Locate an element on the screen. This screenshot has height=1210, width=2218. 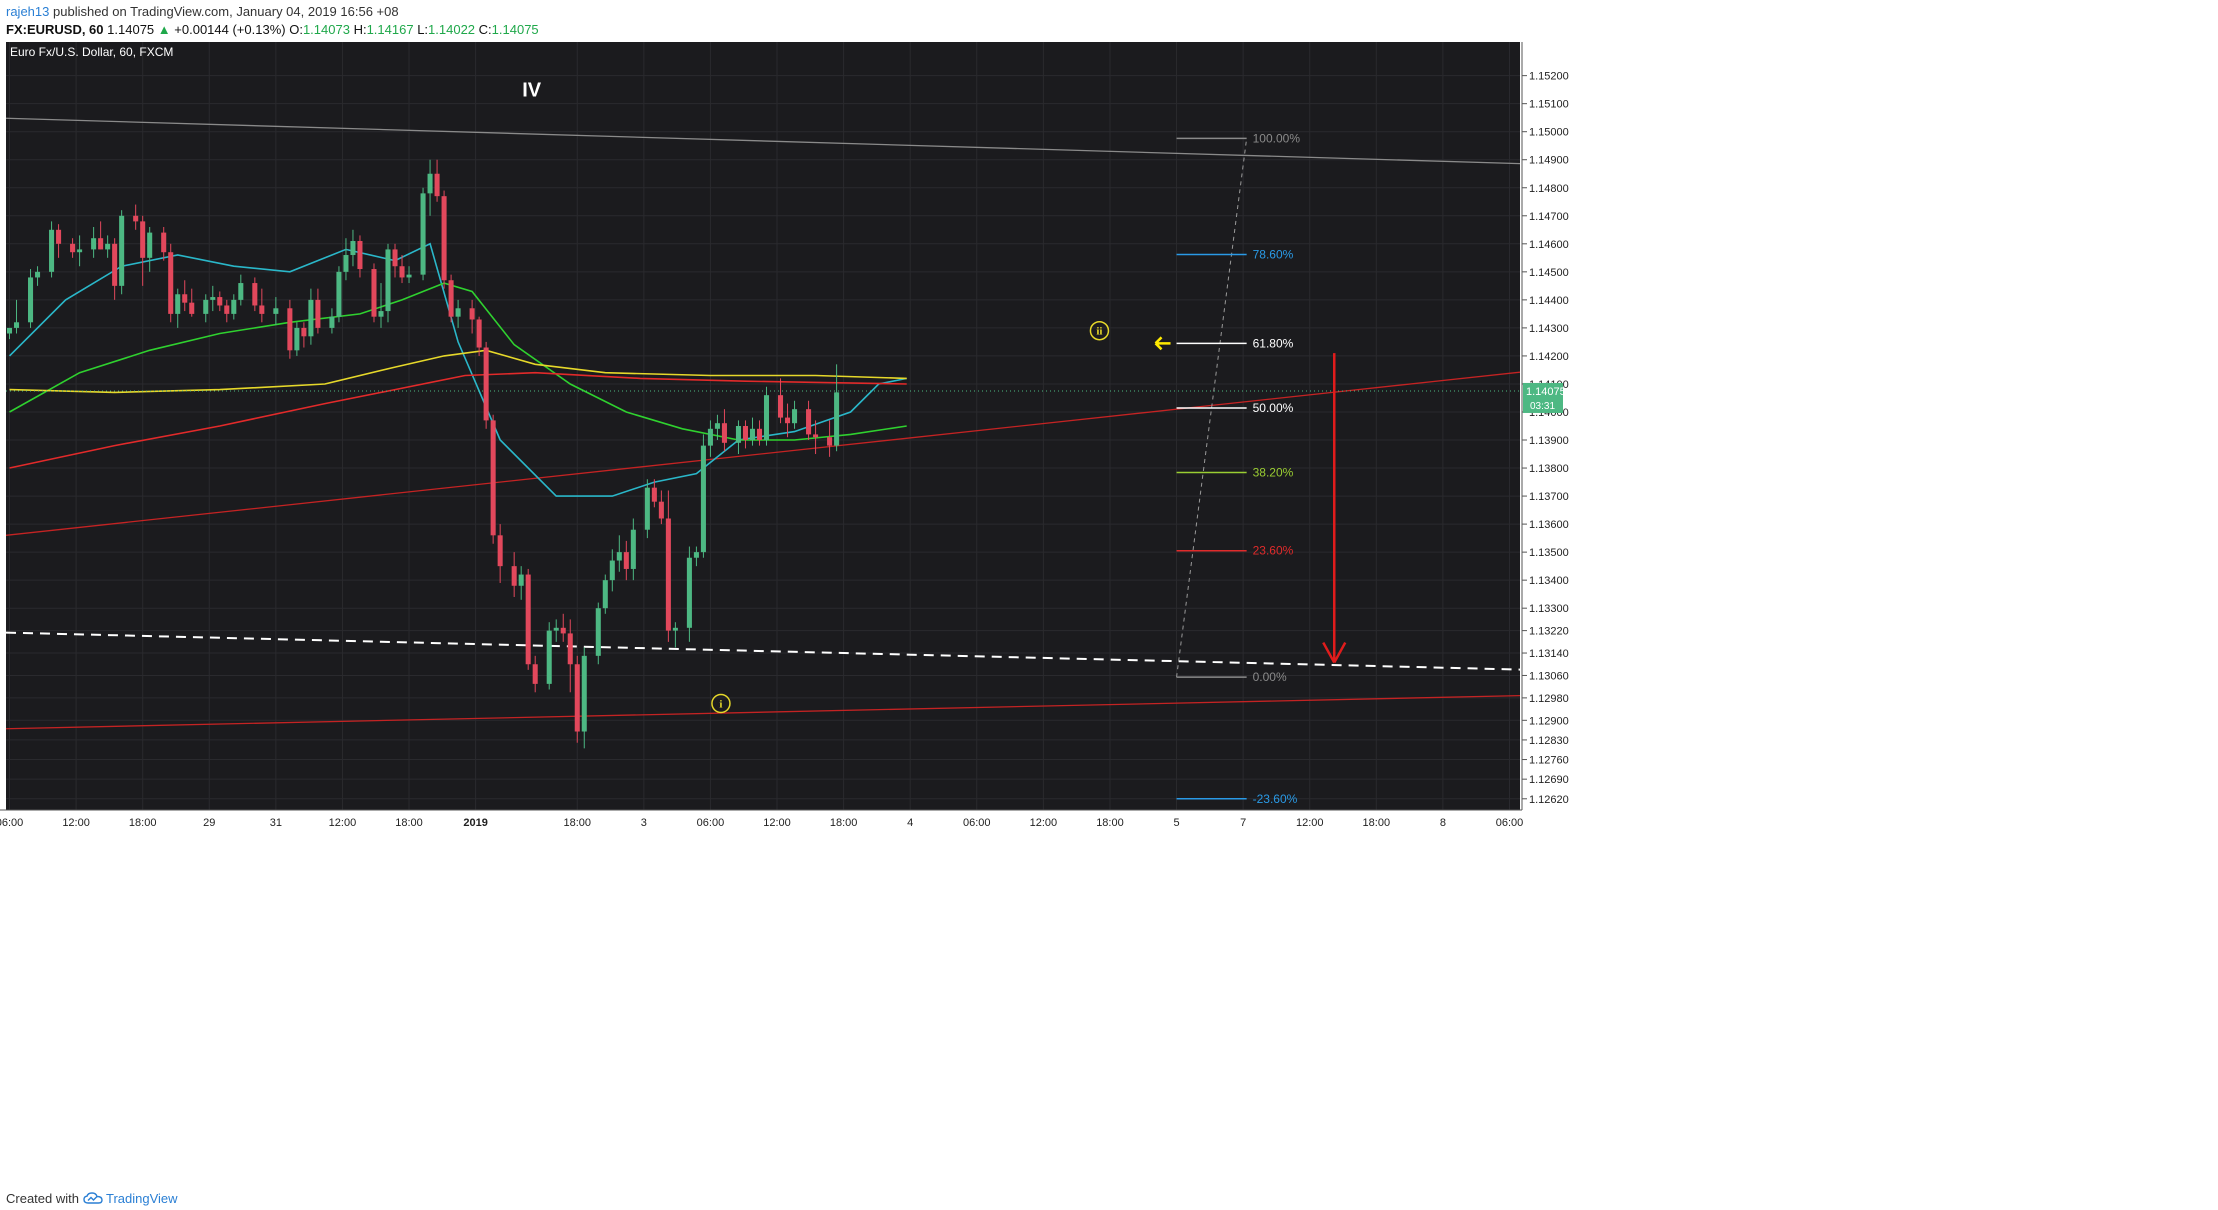
trend-line-upper-red is located at coordinates (763, 453).